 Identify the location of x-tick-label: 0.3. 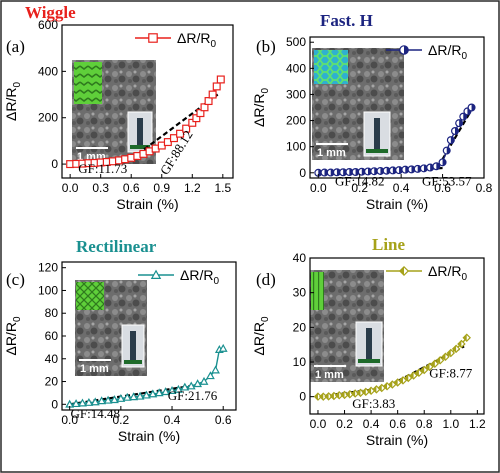
(100, 188).